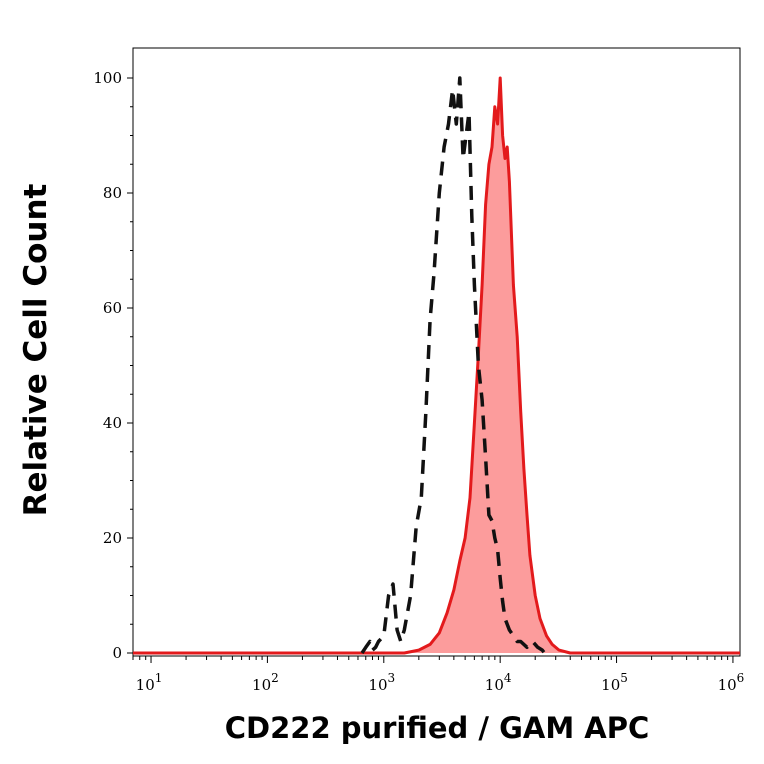  What do you see at coordinates (381, 682) in the screenshot?
I see `x-tick-label-1000: 10³` at bounding box center [381, 682].